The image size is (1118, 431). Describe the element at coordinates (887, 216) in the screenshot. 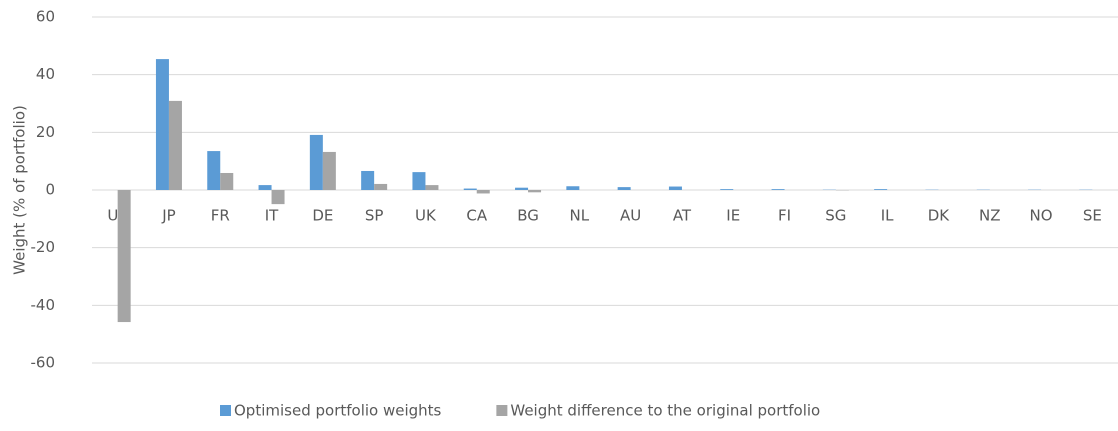

I see `x-tick-label: IL` at that location.